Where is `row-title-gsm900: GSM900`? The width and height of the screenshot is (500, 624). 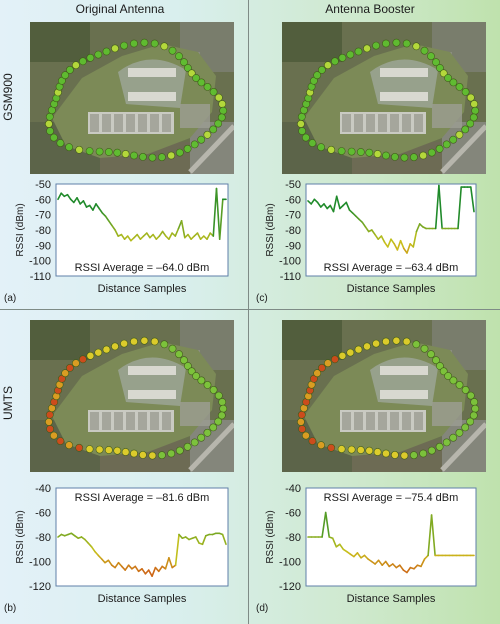
row-title-gsm900: GSM900 is located at coordinates (8, 97).